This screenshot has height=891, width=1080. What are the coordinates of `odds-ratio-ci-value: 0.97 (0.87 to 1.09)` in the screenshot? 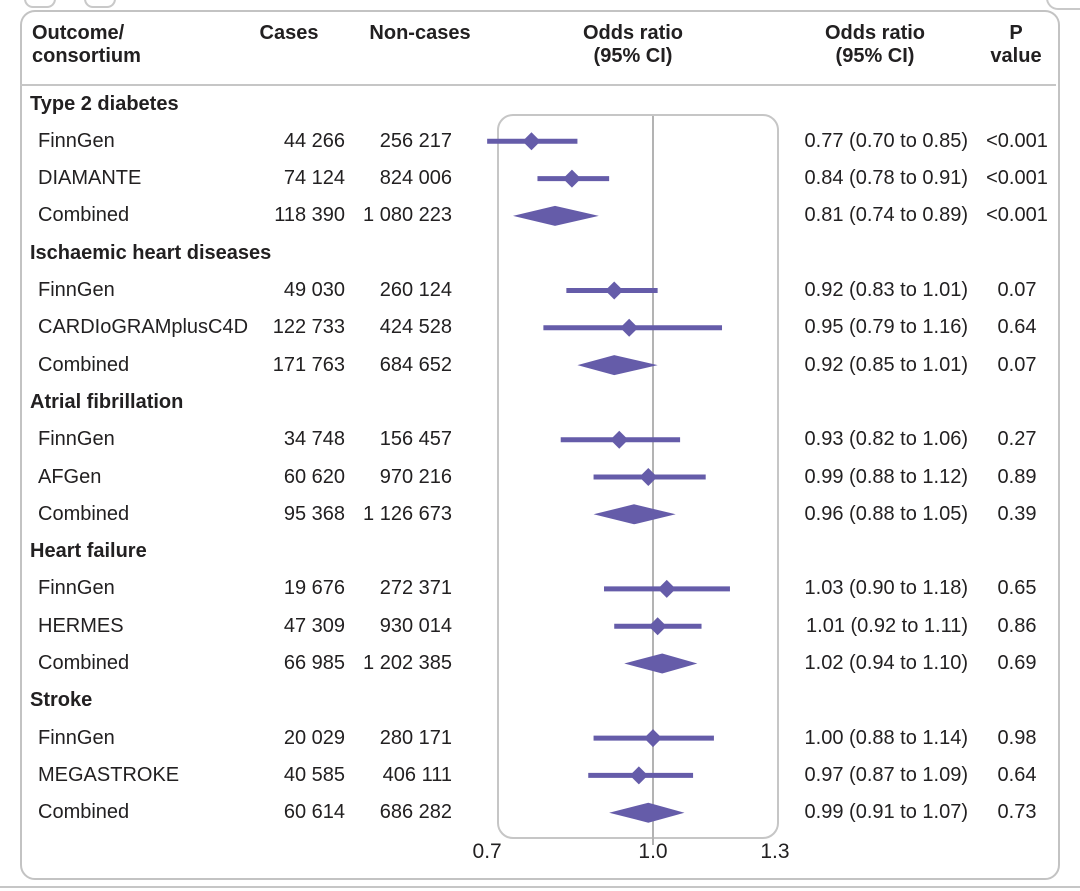 It's located at (886, 774).